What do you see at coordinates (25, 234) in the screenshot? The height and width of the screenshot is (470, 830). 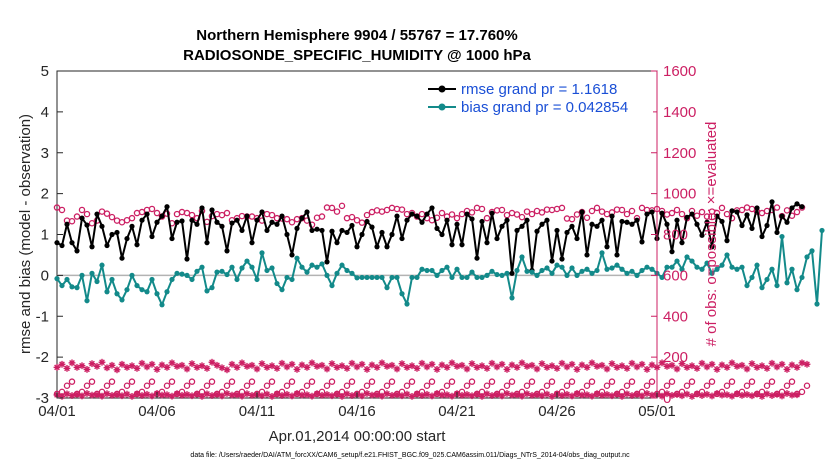 I see `y-axis-label-left: rmse and bias (model - observation)` at bounding box center [25, 234].